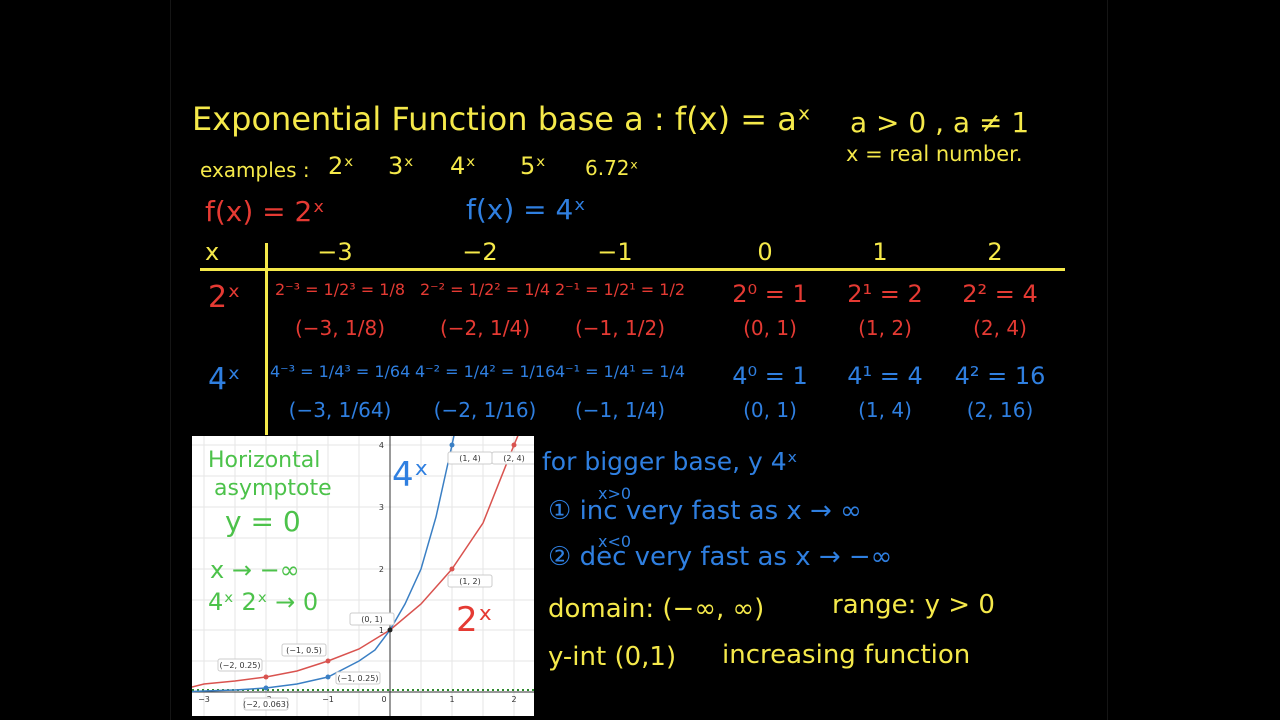  Describe the element at coordinates (264, 460) in the screenshot. I see `graph-note: Horizontal` at that location.